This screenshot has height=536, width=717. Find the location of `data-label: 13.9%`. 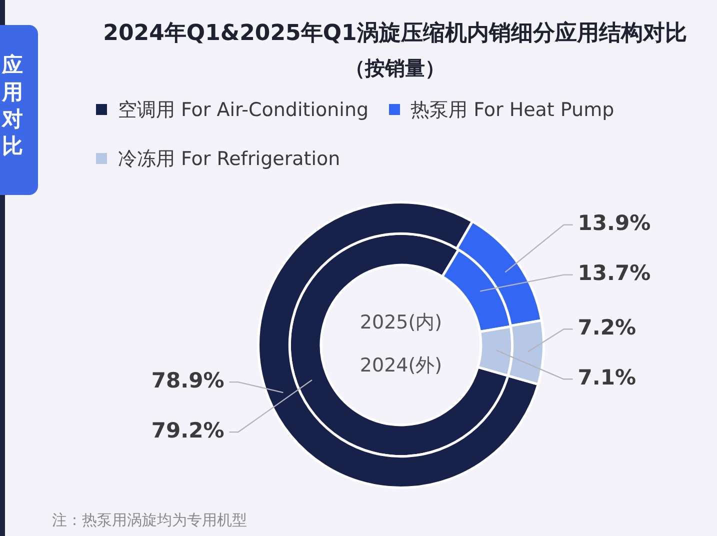

data-label: 13.9% is located at coordinates (614, 223).